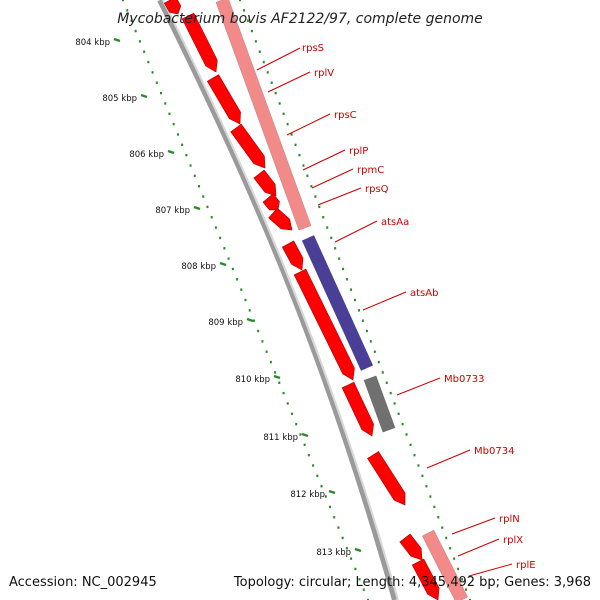 This screenshot has width=600, height=600. I want to click on gene-label: atsAa, so click(395, 222).